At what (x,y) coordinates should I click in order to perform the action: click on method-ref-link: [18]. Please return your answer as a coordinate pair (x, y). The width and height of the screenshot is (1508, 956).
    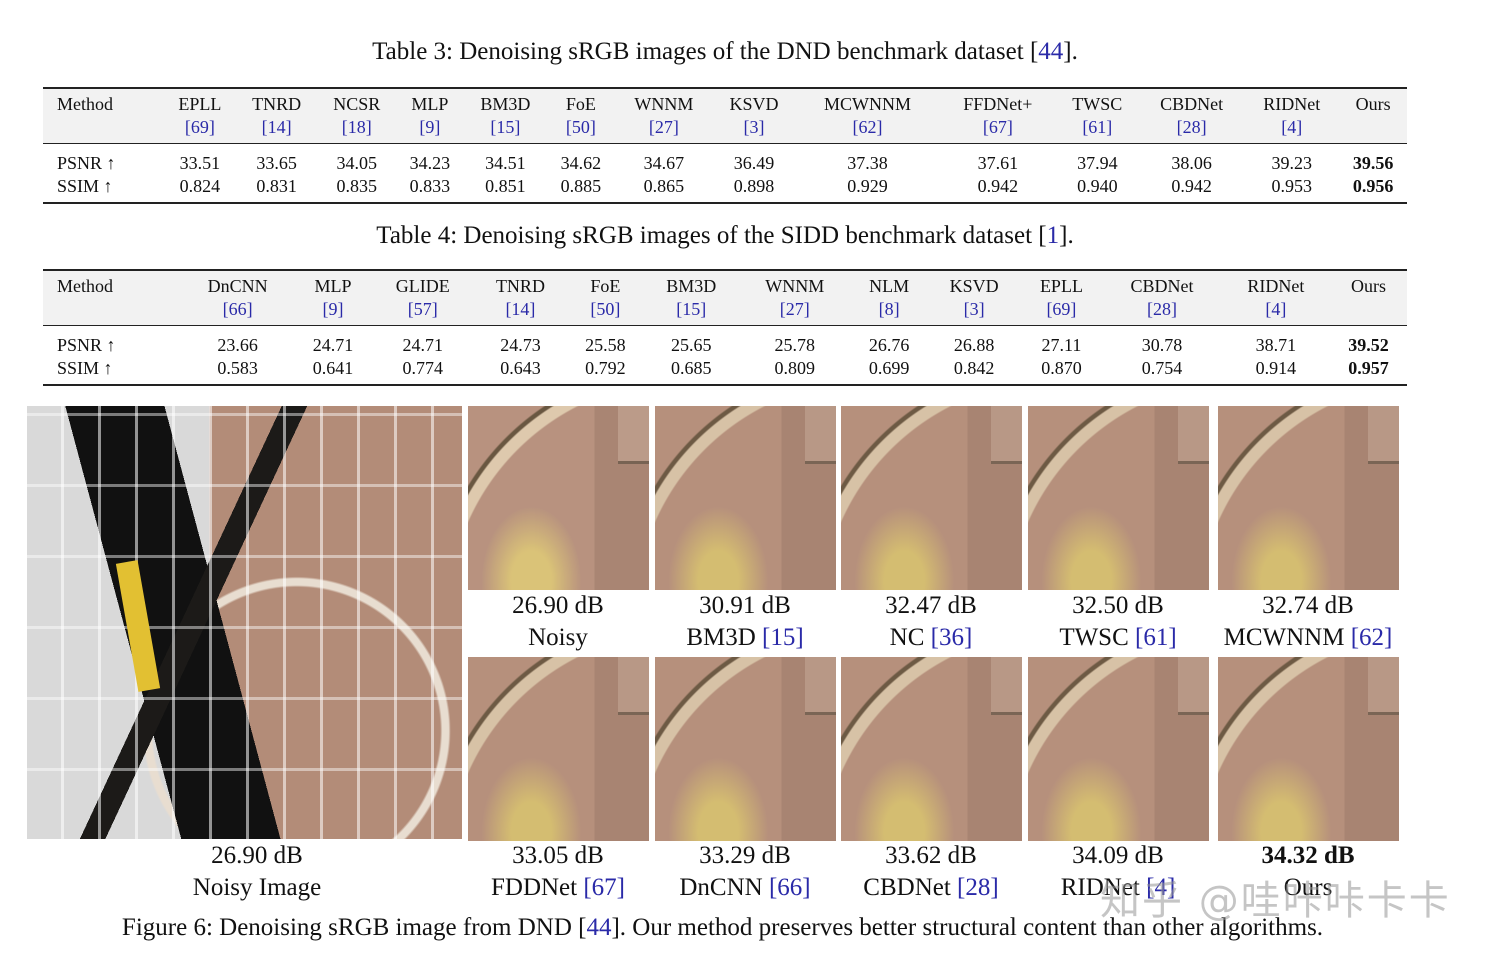
    Looking at the image, I should click on (357, 130).